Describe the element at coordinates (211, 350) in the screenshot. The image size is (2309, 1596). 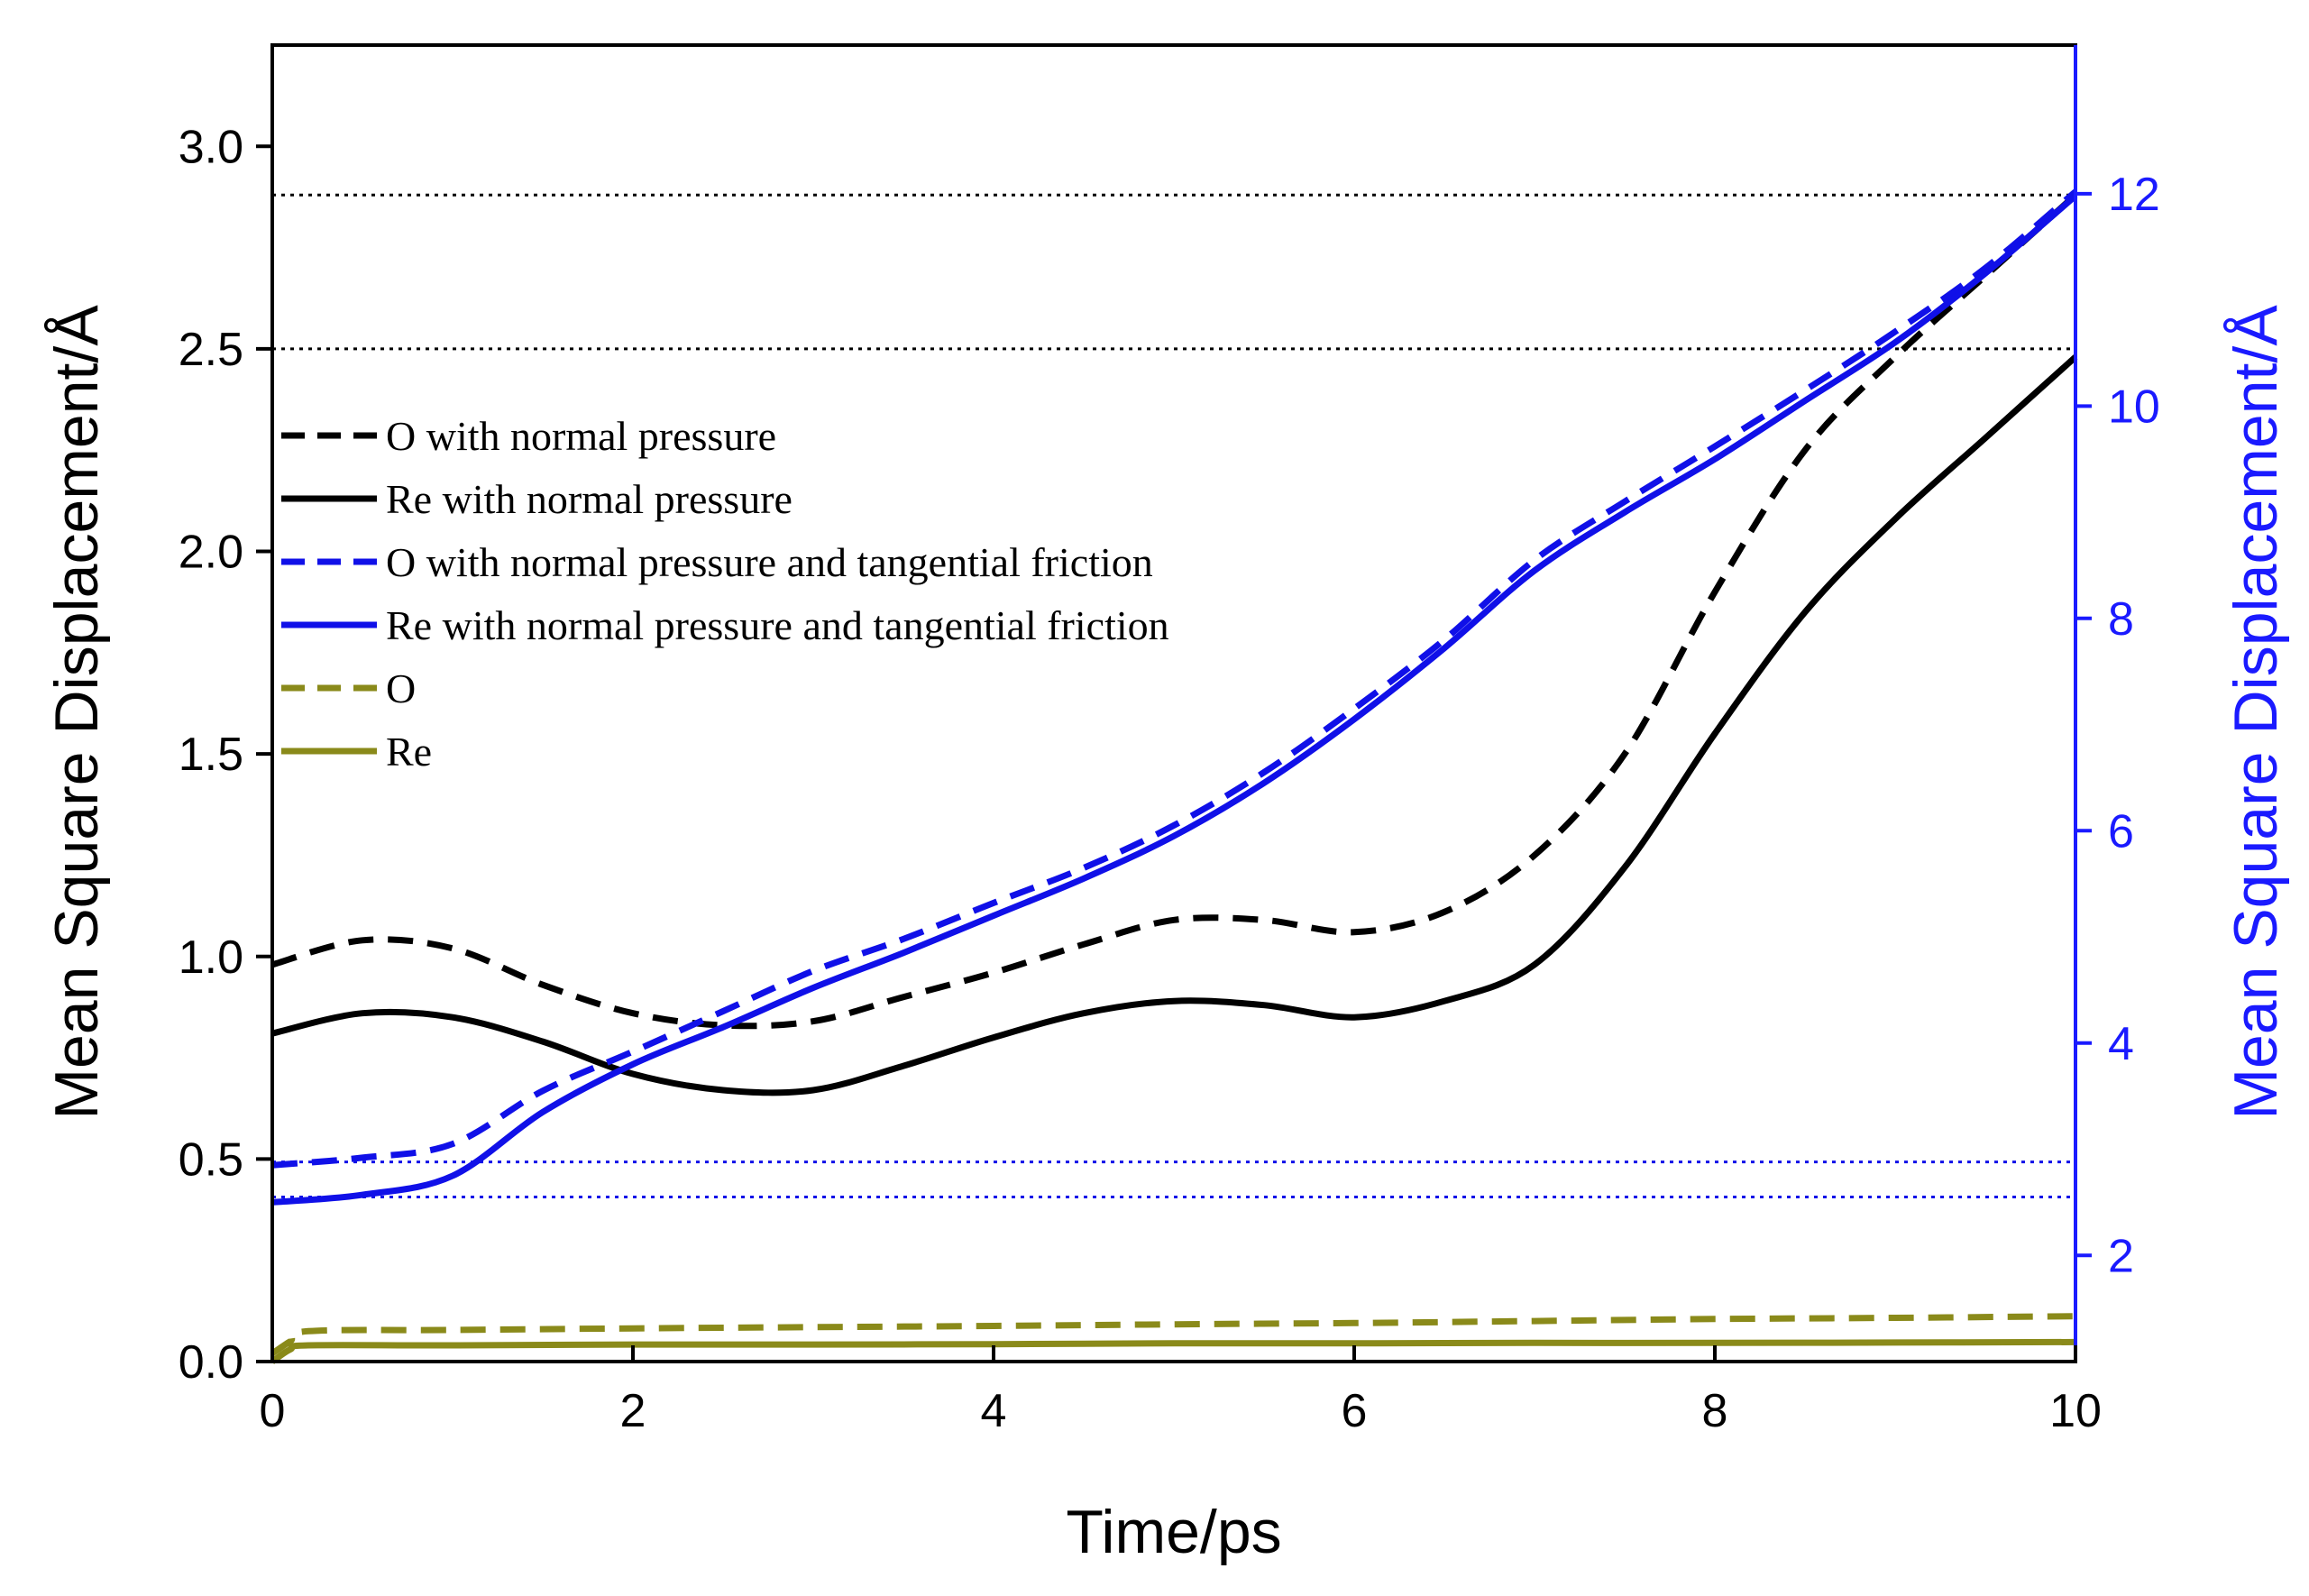
I see `y-left-tick-label: 2.5` at that location.